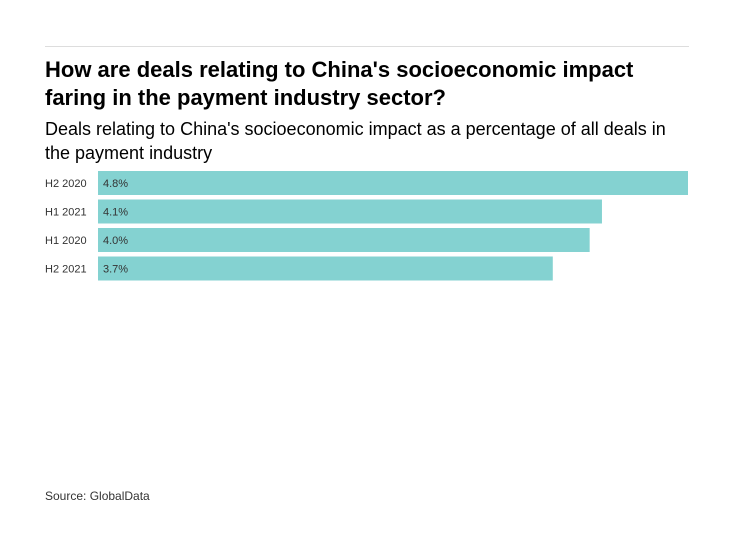 The width and height of the screenshot is (735, 551). What do you see at coordinates (115, 241) in the screenshot?
I see `value-label: 4.0%` at bounding box center [115, 241].